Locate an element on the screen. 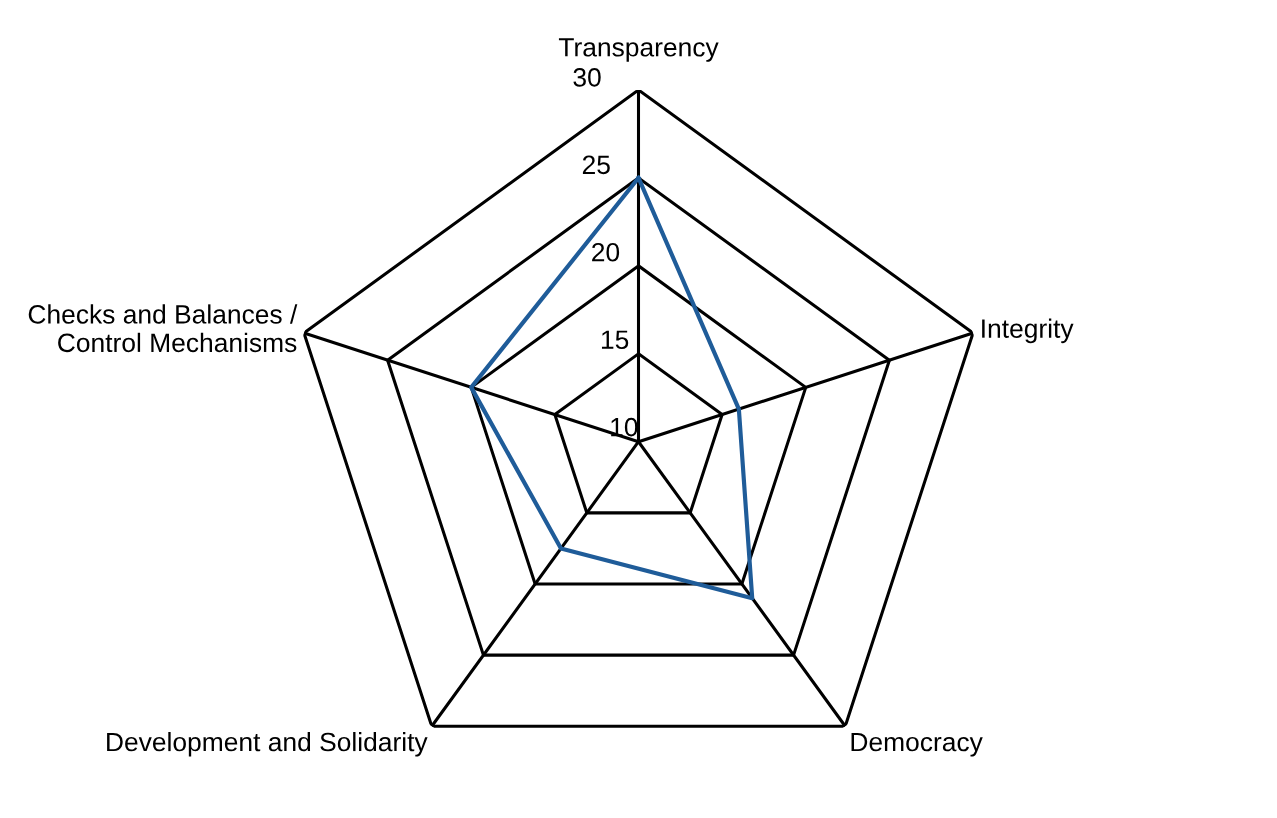 This screenshot has width=1277, height=818. spoke-label: Democracy is located at coordinates (917, 744).